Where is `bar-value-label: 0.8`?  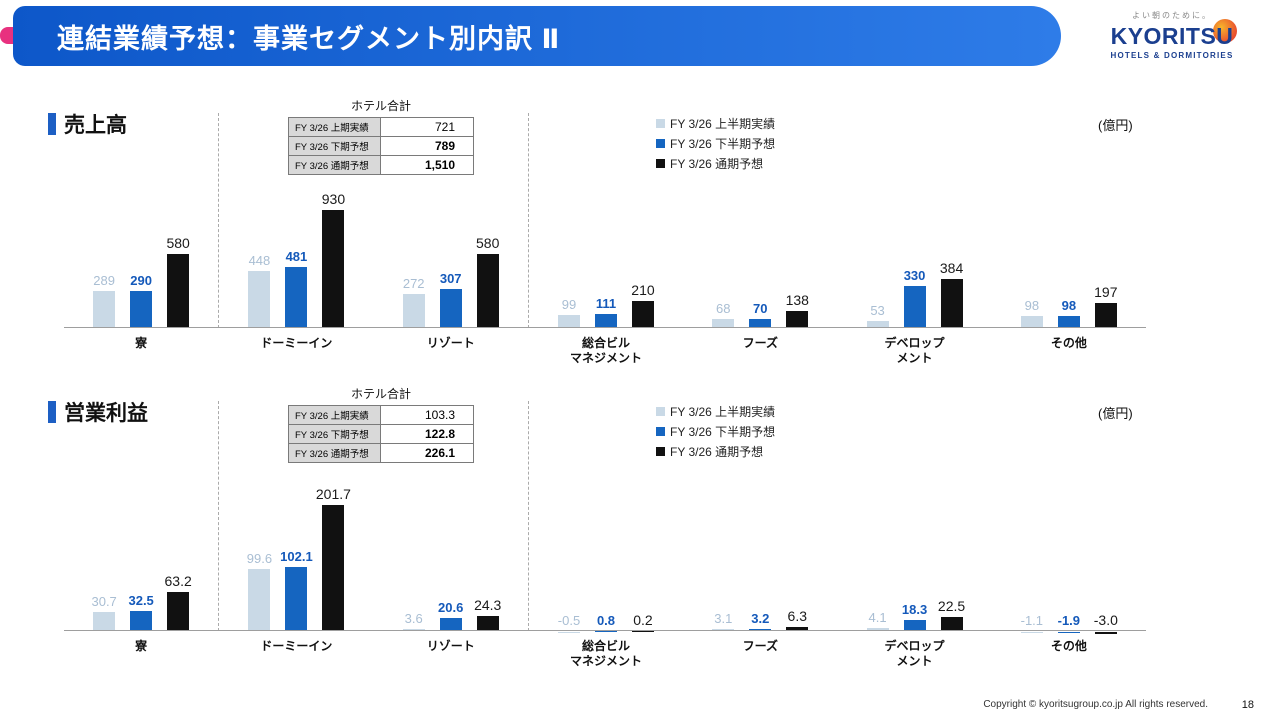 bar-value-label: 0.8 is located at coordinates (606, 620).